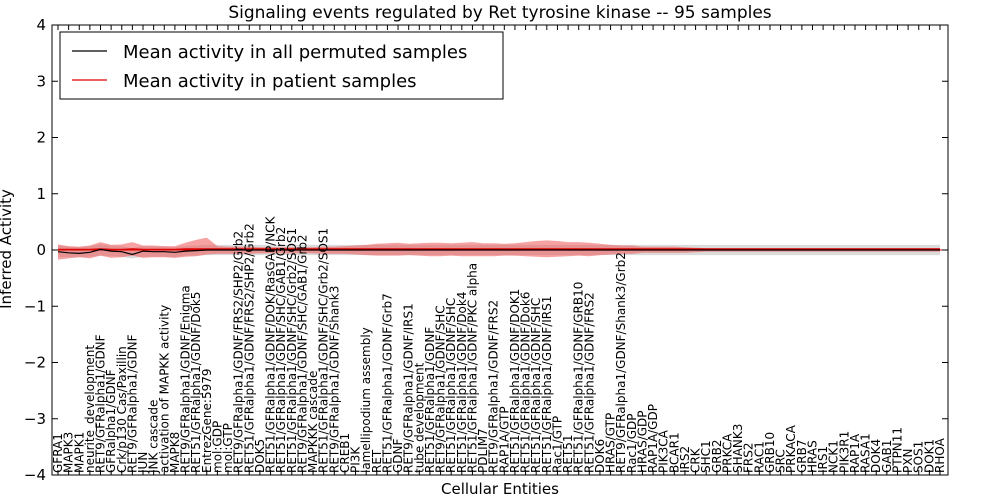  I want to click on x-tick-label: GFRalpha1/GDNF, so click(111, 421).